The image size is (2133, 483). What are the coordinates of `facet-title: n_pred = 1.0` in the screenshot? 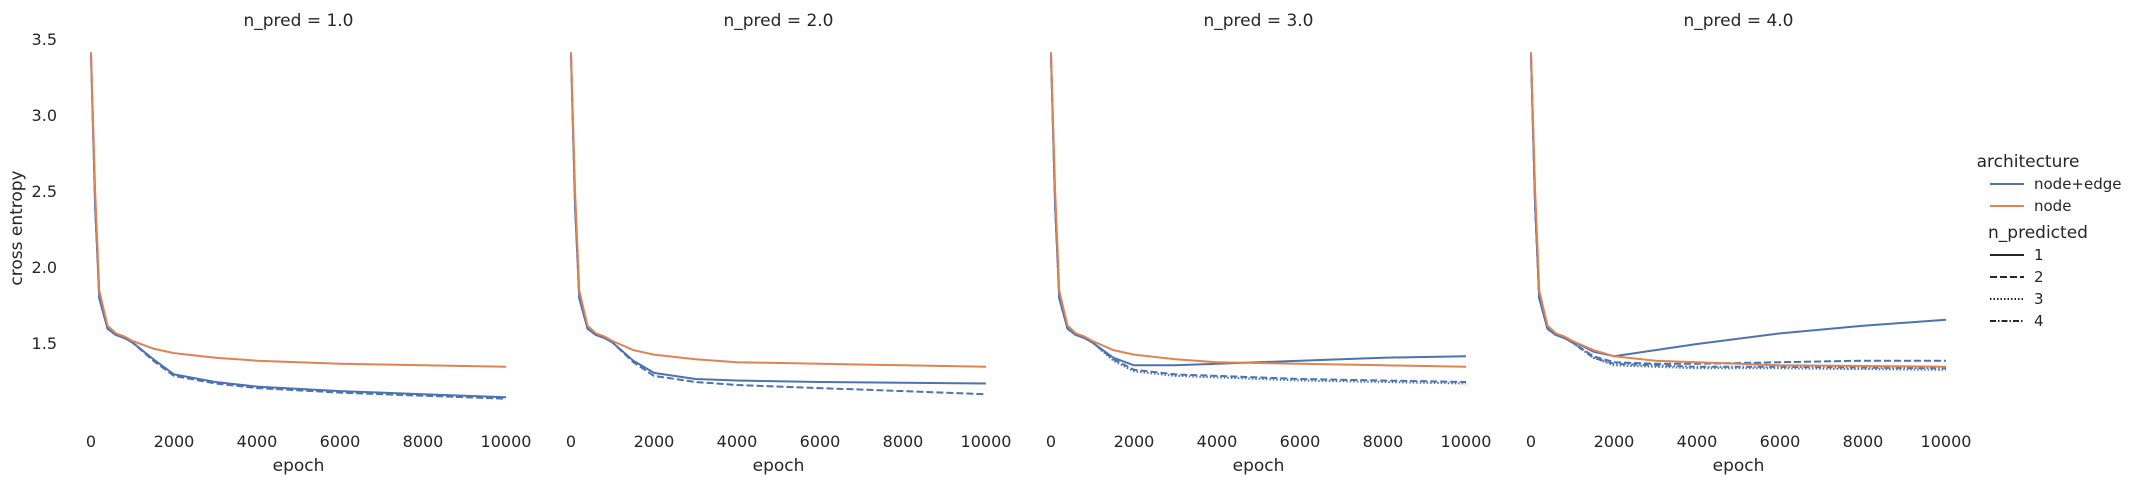 It's located at (298, 21).